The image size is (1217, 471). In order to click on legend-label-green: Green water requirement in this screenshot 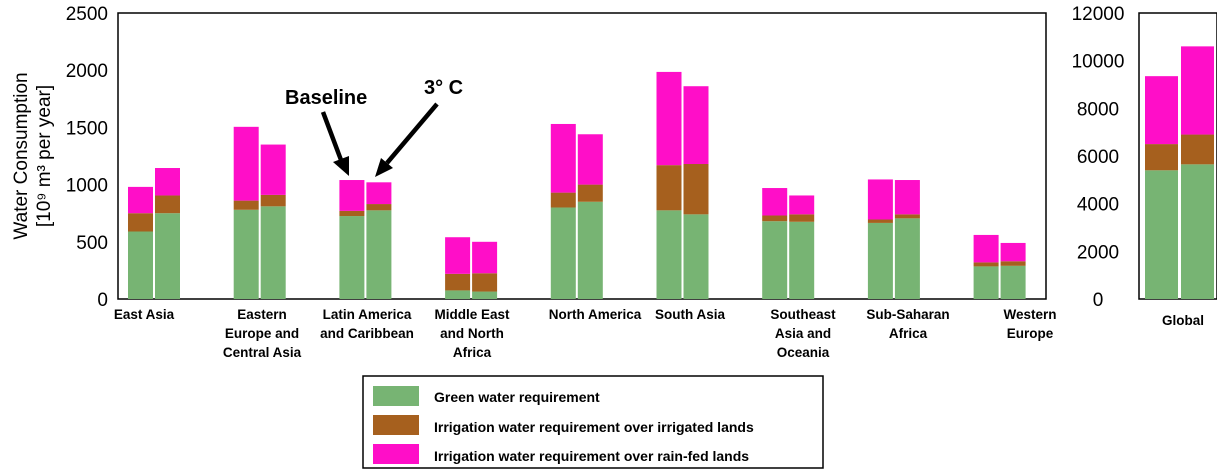, I will do `click(517, 397)`.